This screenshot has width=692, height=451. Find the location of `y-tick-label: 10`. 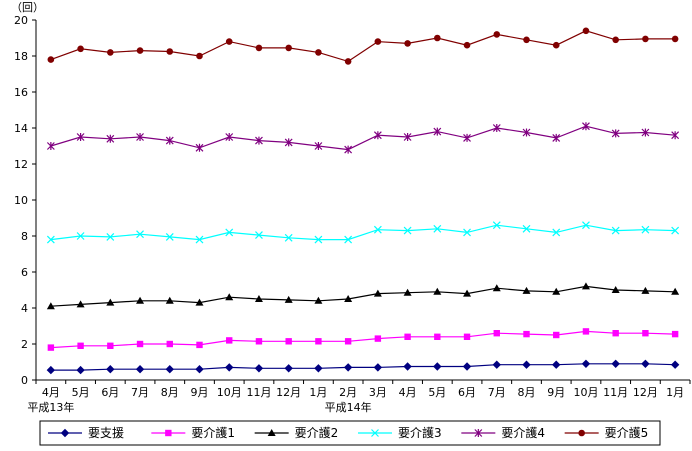

y-tick-label: 10 is located at coordinates (21, 200).